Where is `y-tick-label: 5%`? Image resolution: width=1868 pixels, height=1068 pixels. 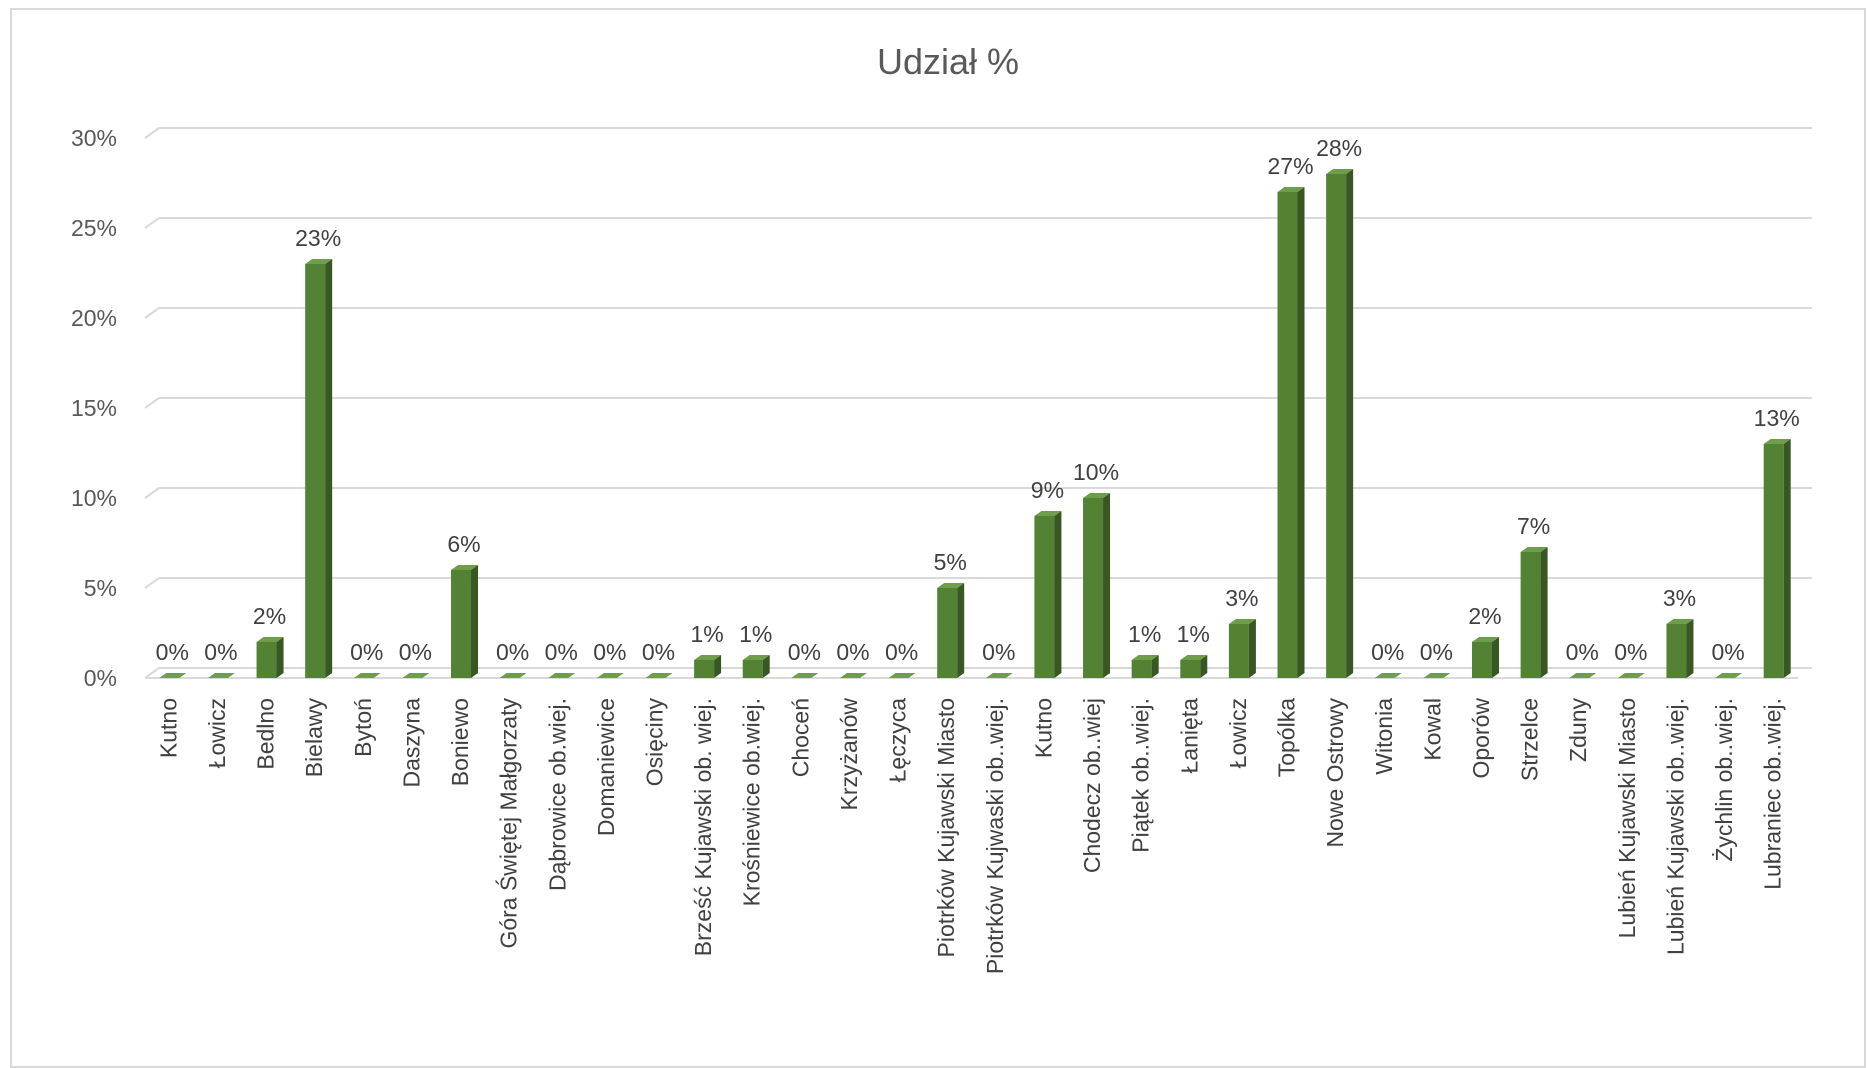 y-tick-label: 5% is located at coordinates (100, 588).